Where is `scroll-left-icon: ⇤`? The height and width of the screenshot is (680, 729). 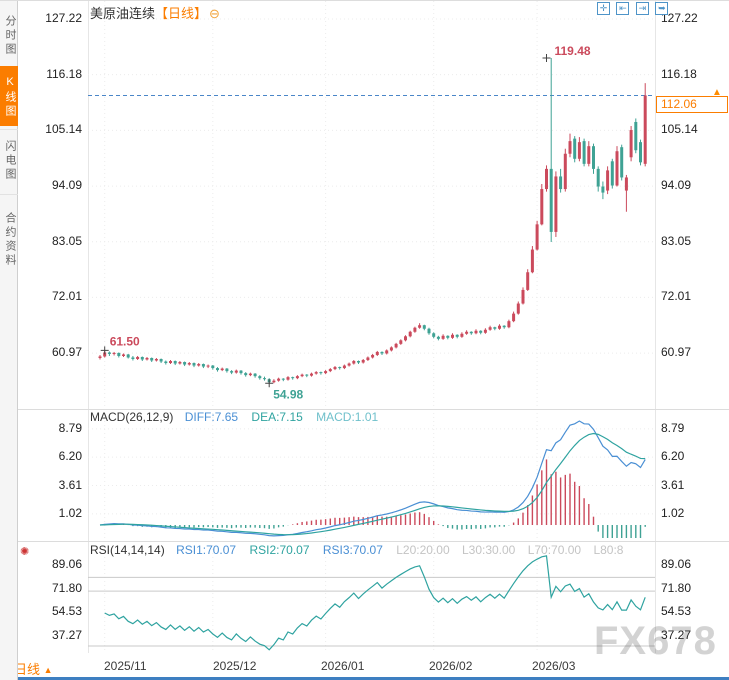
scroll-left-icon: ⇤ is located at coordinates (623, 8).